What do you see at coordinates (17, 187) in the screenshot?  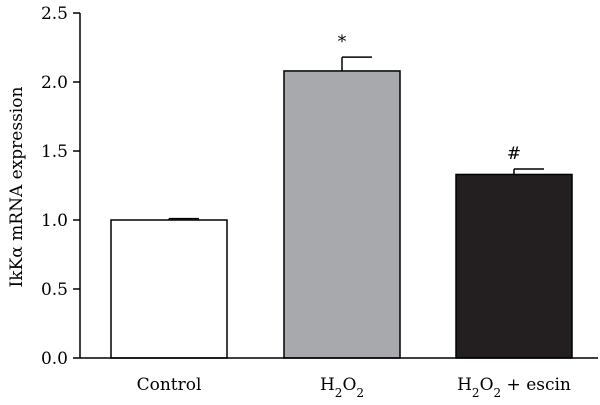 I see `y-axis-label: IkKα mRNA expression` at bounding box center [17, 187].